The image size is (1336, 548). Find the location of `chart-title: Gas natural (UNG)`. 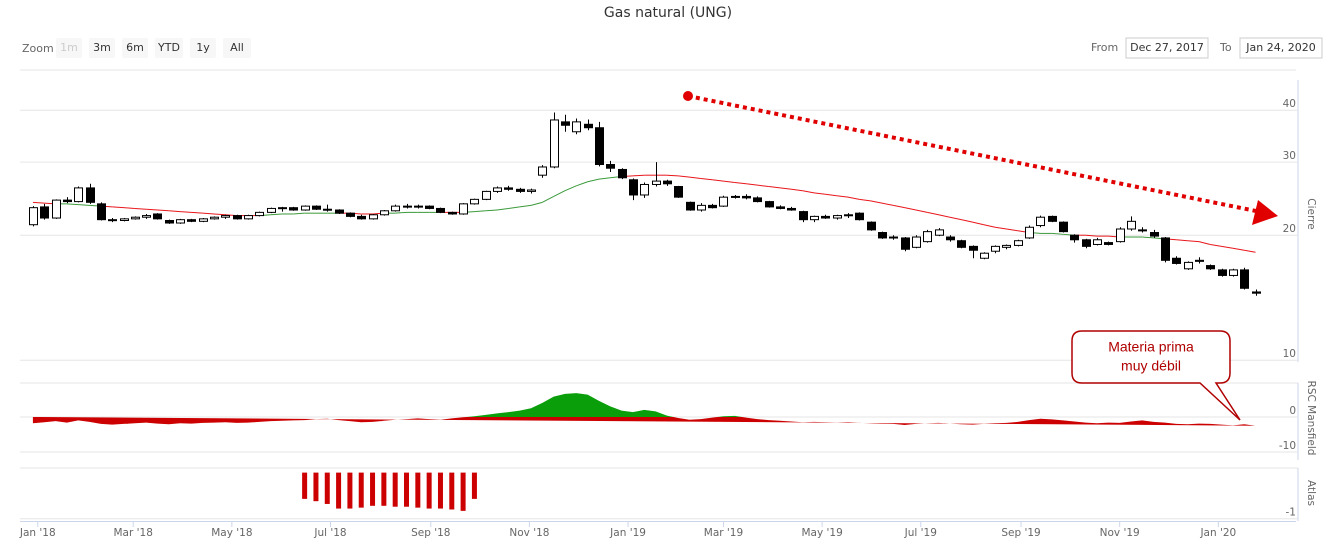

chart-title: Gas natural (UNG) is located at coordinates (668, 13).